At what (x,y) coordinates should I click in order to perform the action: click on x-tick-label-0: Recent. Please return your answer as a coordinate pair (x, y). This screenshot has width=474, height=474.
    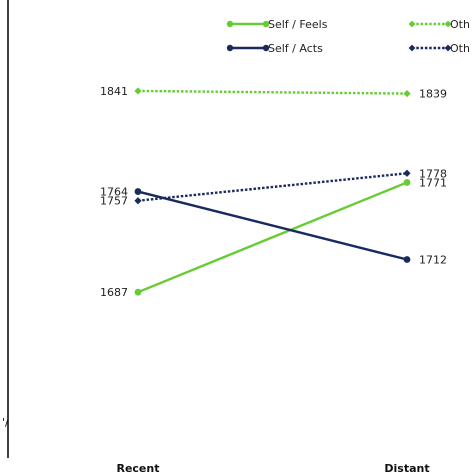
    Looking at the image, I should click on (137, 468).